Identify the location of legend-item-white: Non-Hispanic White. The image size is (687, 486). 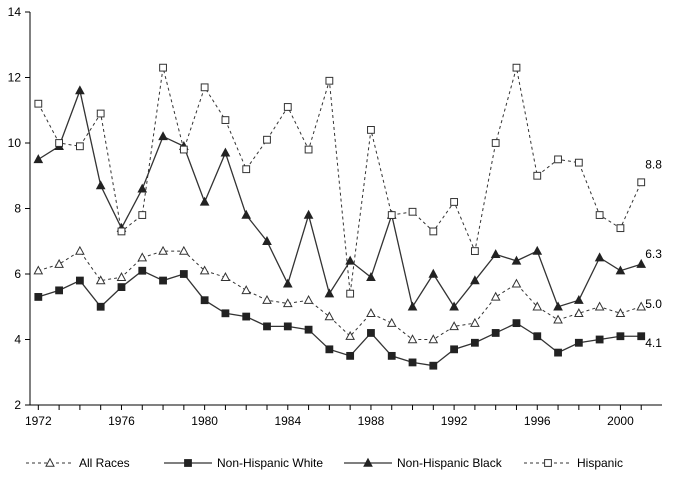
(243, 463).